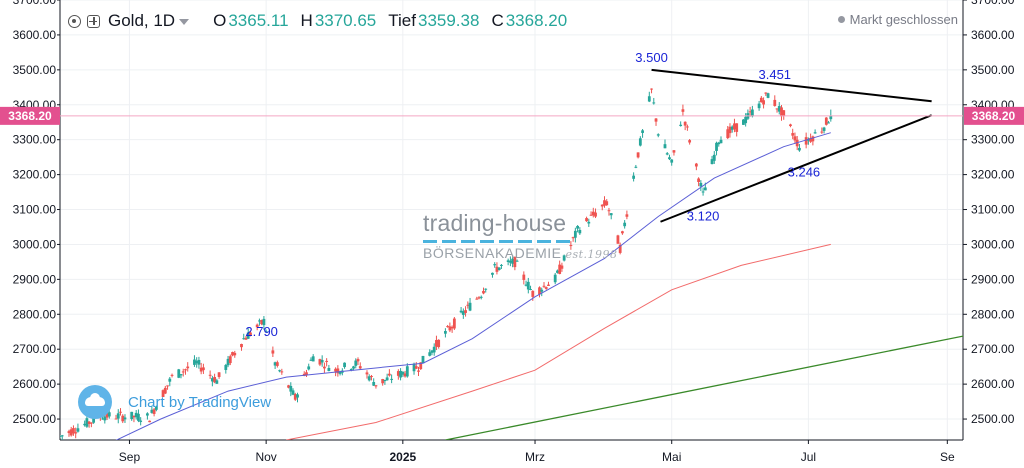 This screenshot has height=468, width=1024. I want to click on trading-house-watermark: trading-house BÖRSENAKADEMIE est.1998, so click(520, 235).